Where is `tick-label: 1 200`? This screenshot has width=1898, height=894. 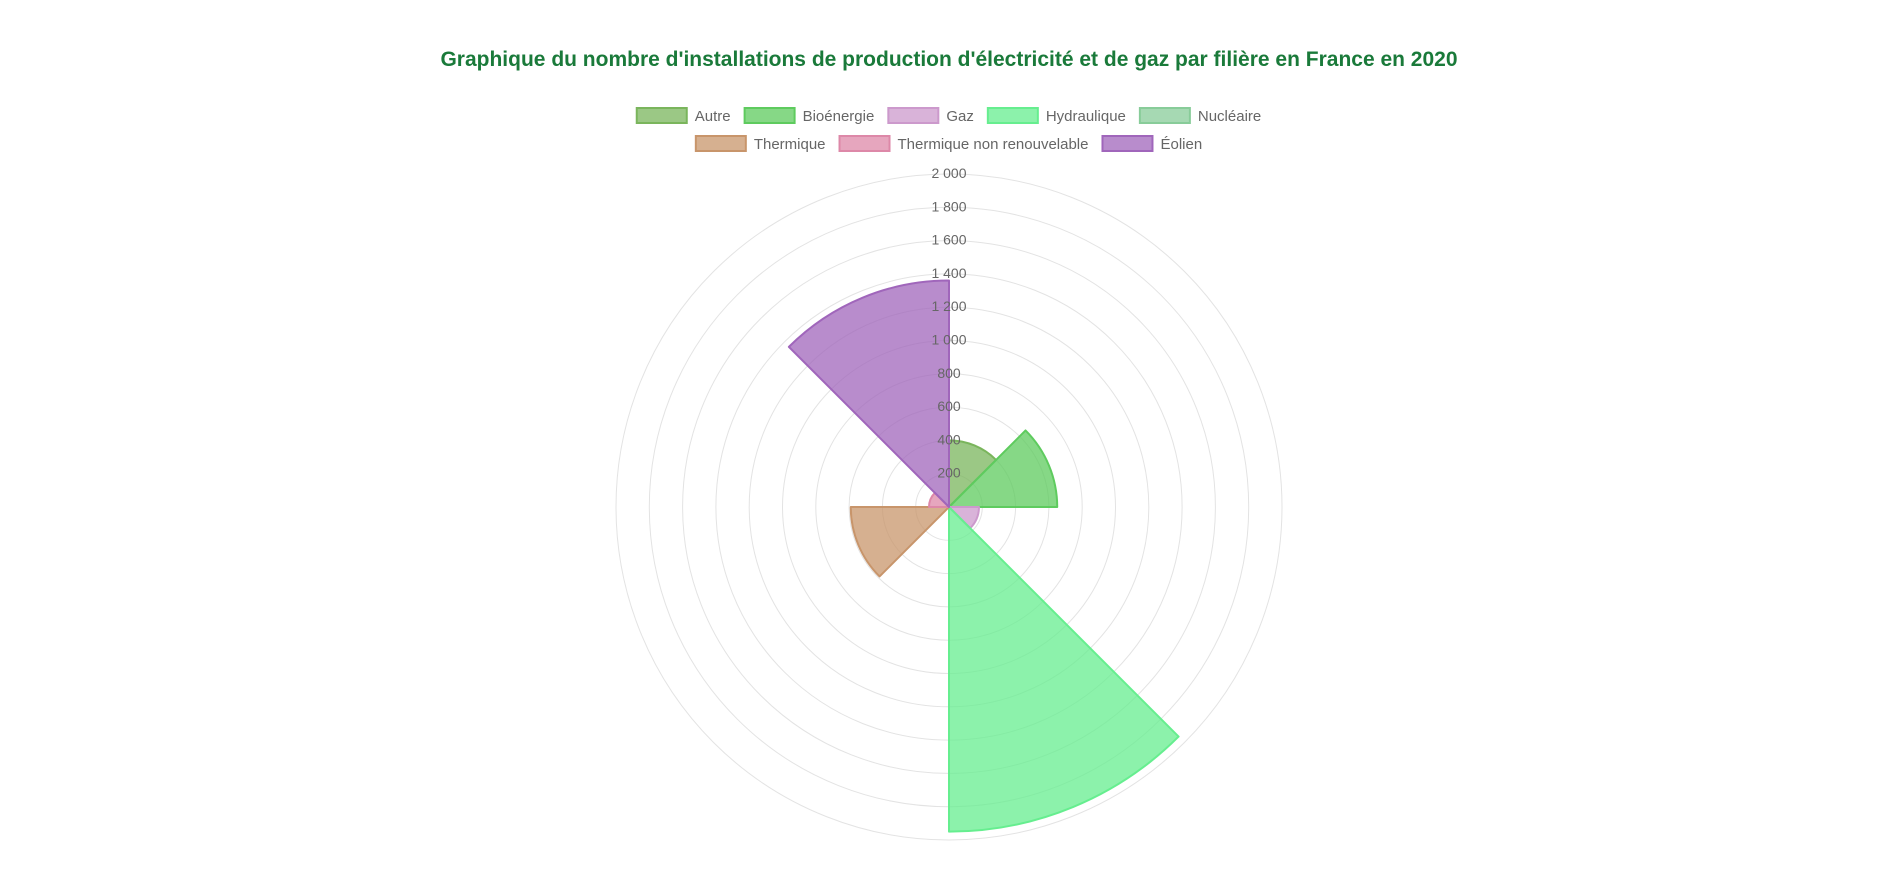
tick-label: 1 200 is located at coordinates (948, 306).